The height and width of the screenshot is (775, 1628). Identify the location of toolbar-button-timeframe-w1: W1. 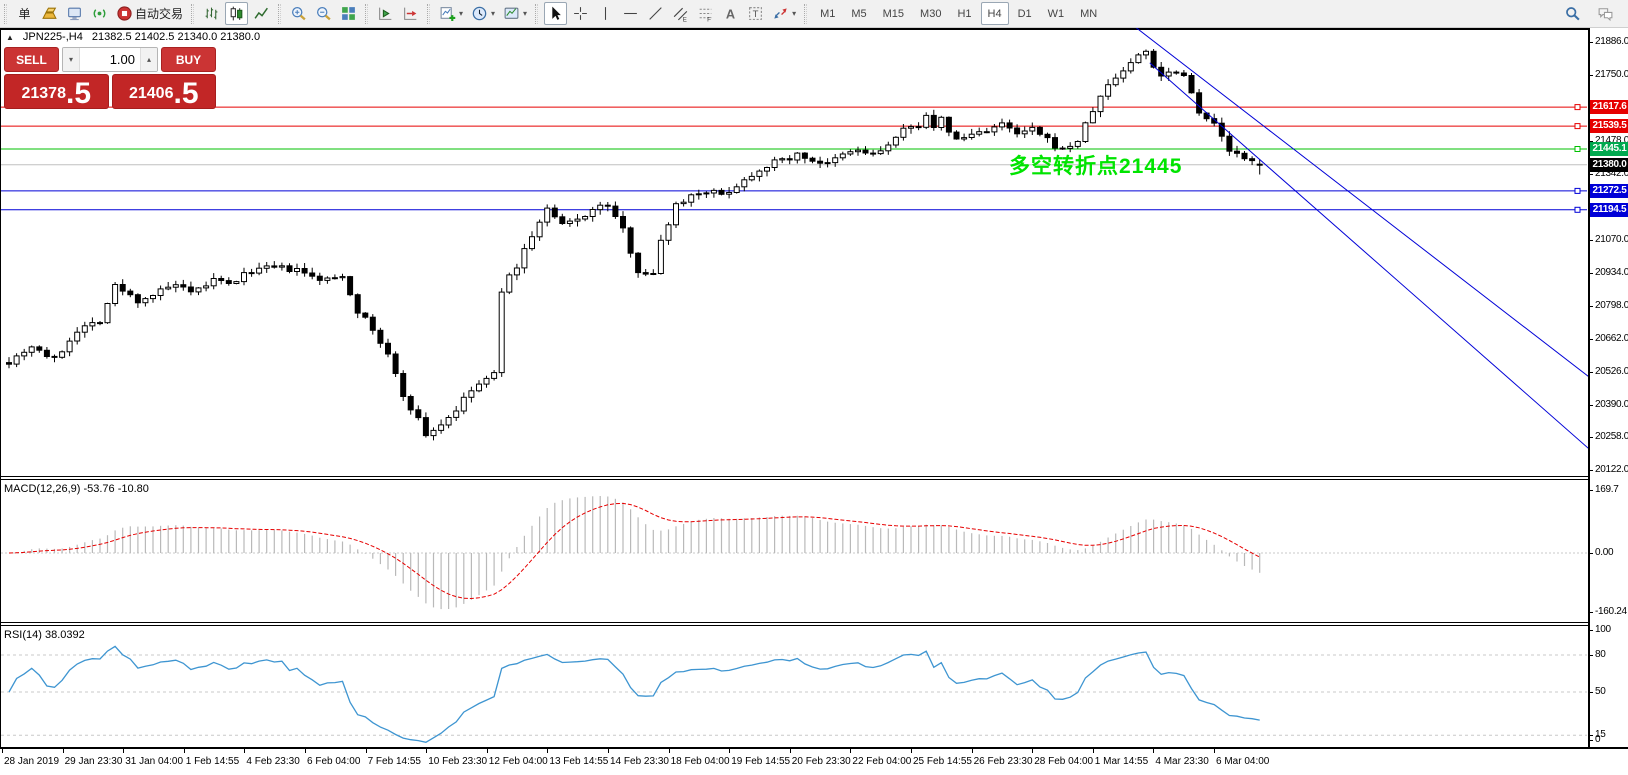
(1056, 13).